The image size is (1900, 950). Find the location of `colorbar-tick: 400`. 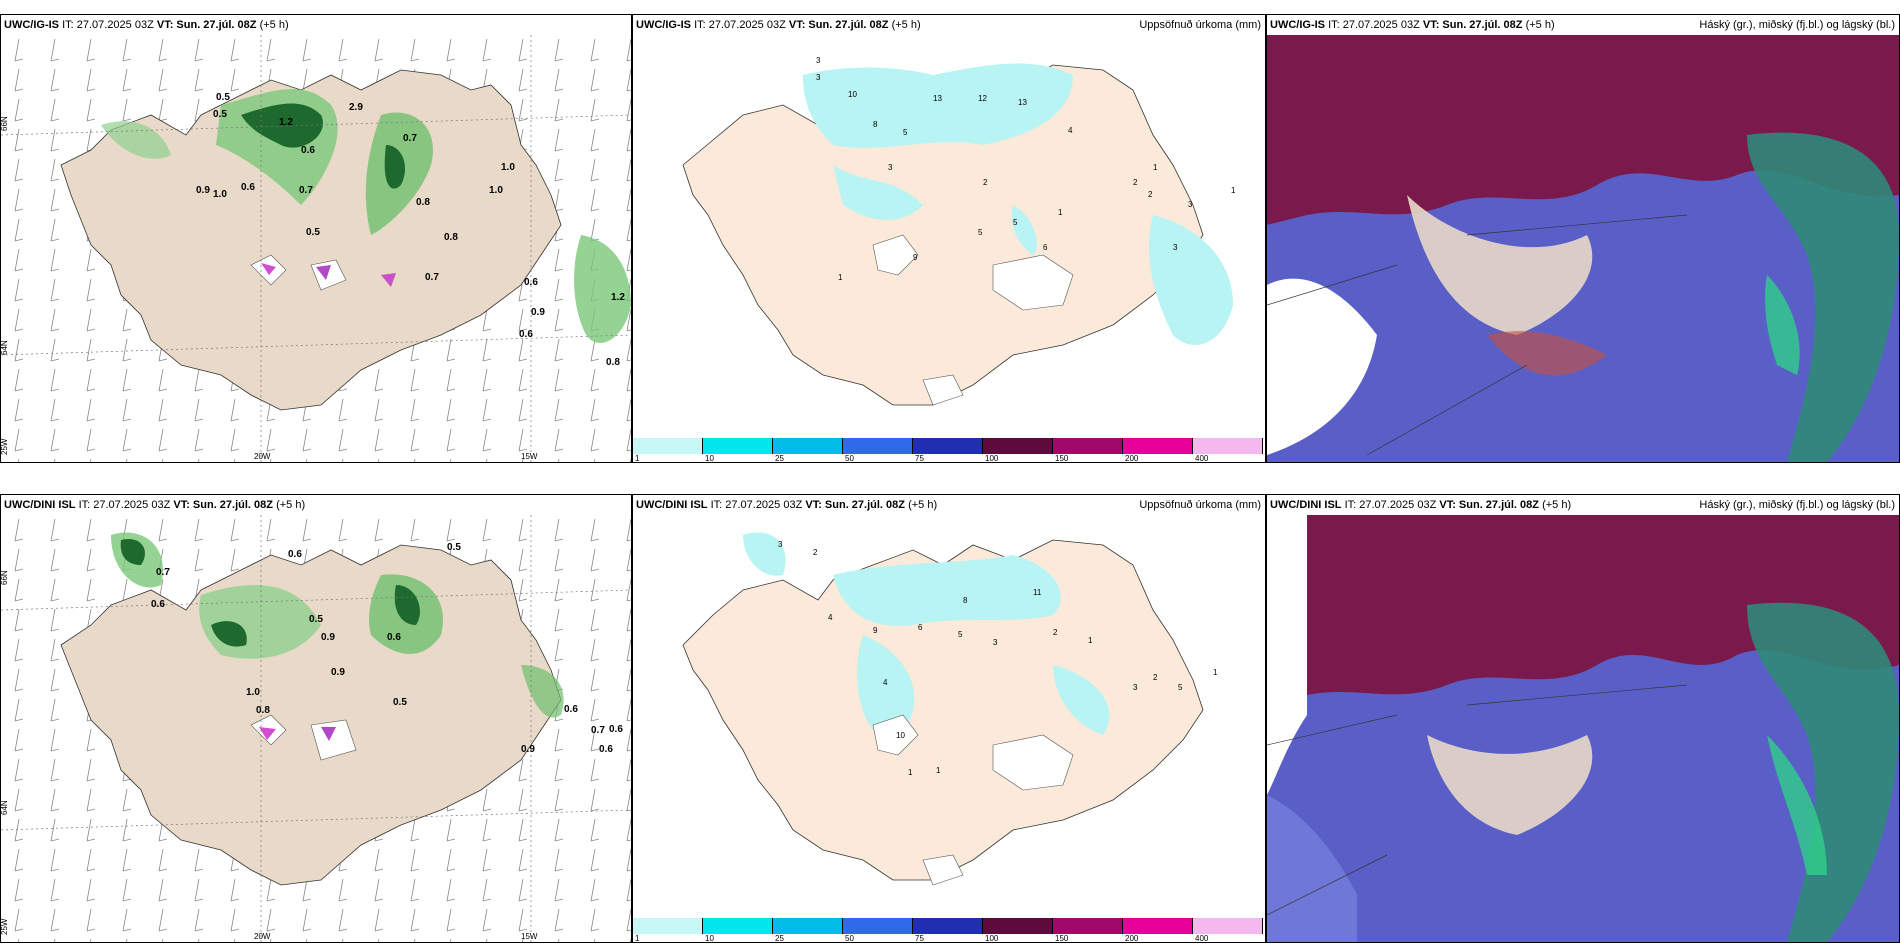

colorbar-tick: 400 is located at coordinates (1202, 938).